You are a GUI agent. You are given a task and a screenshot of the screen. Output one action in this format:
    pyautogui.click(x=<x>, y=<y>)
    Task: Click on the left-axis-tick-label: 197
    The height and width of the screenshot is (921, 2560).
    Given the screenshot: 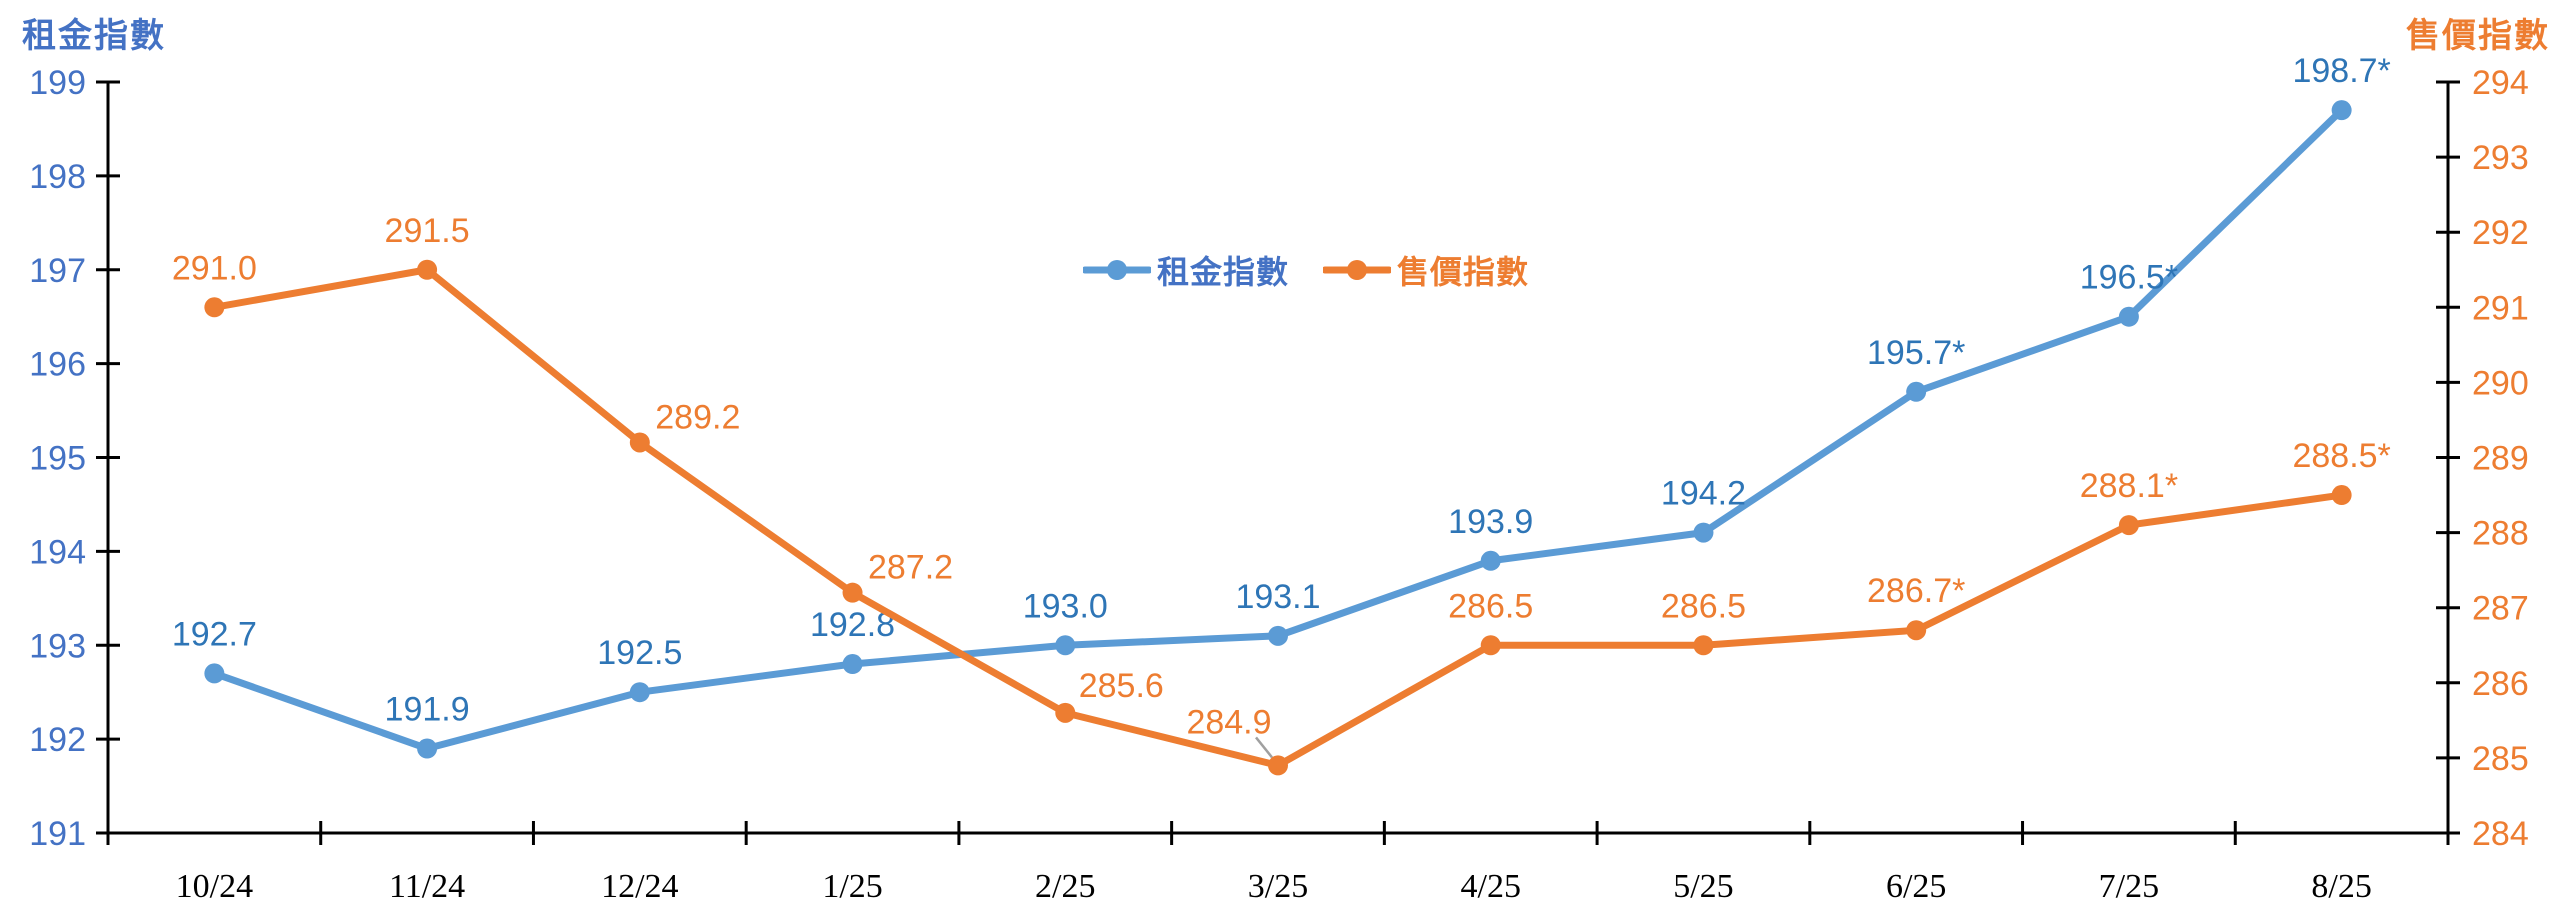 What is the action you would take?
    pyautogui.click(x=57, y=271)
    